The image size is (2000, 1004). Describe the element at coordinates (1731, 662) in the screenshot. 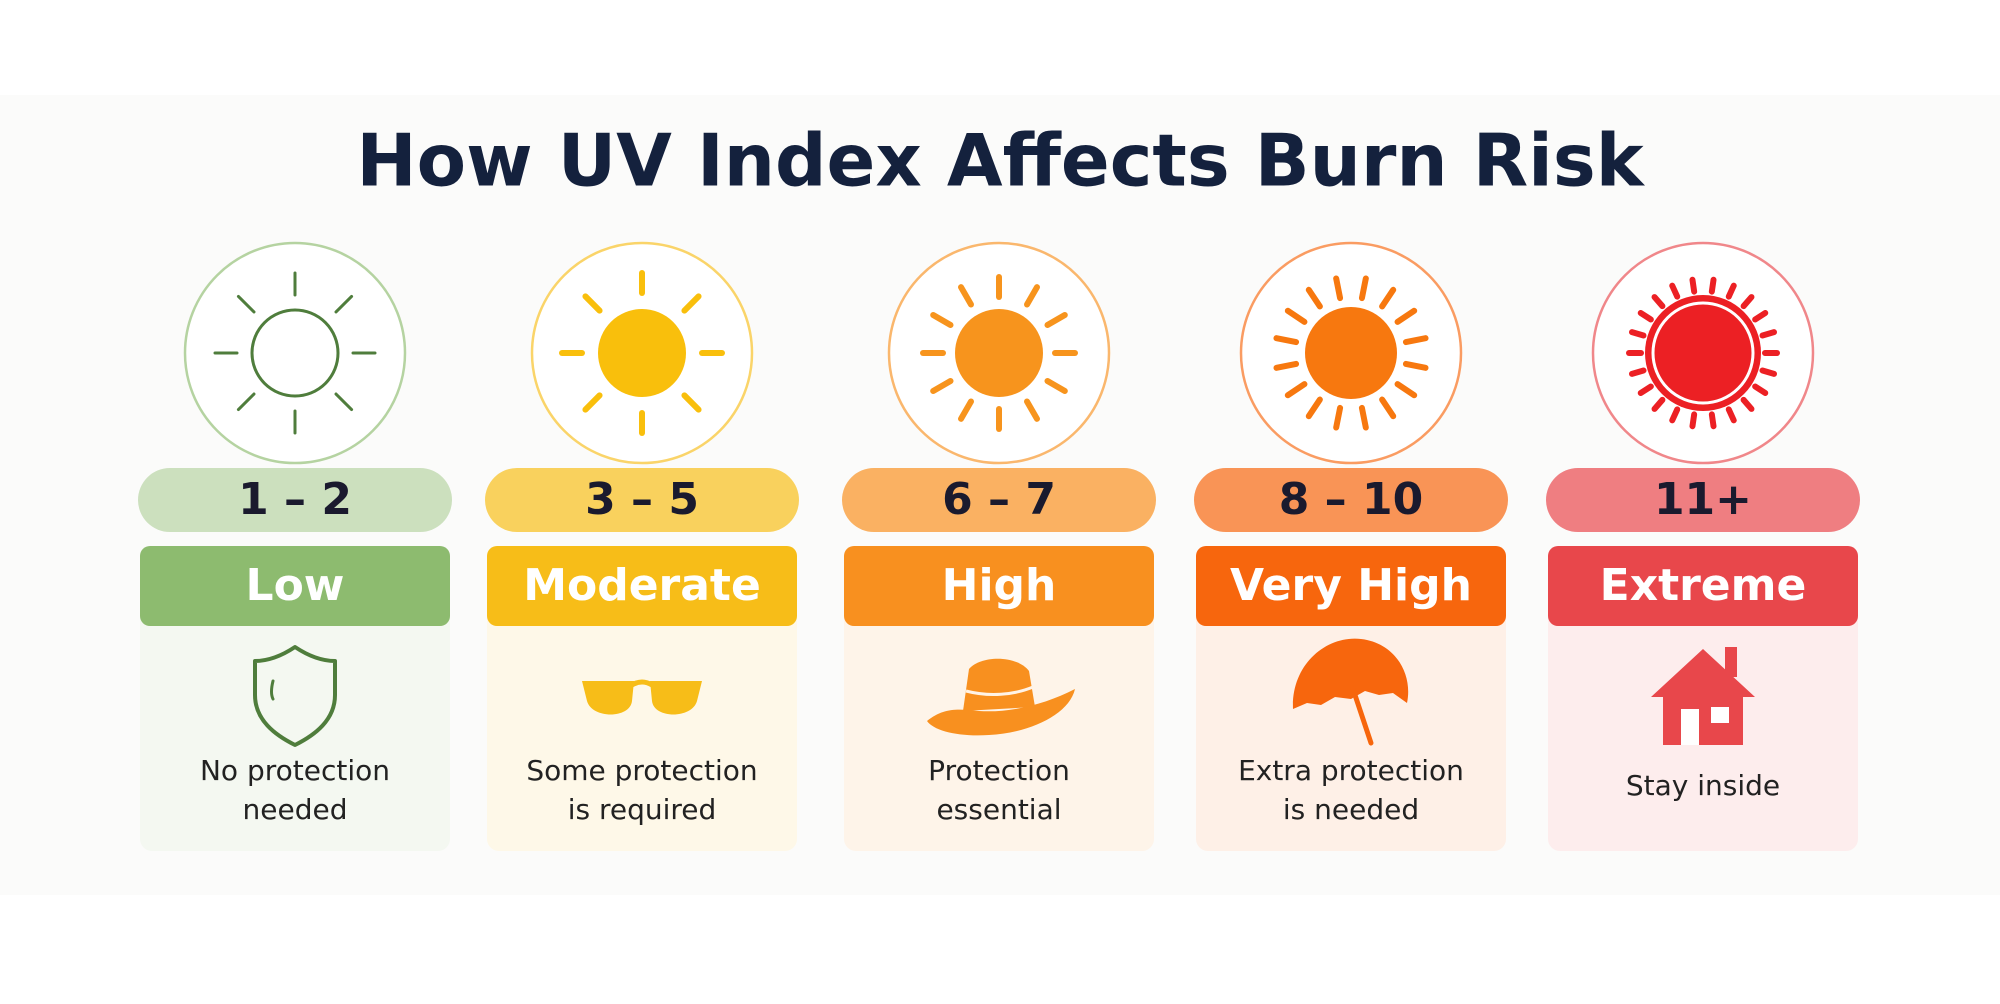

I see `house-chimney` at that location.